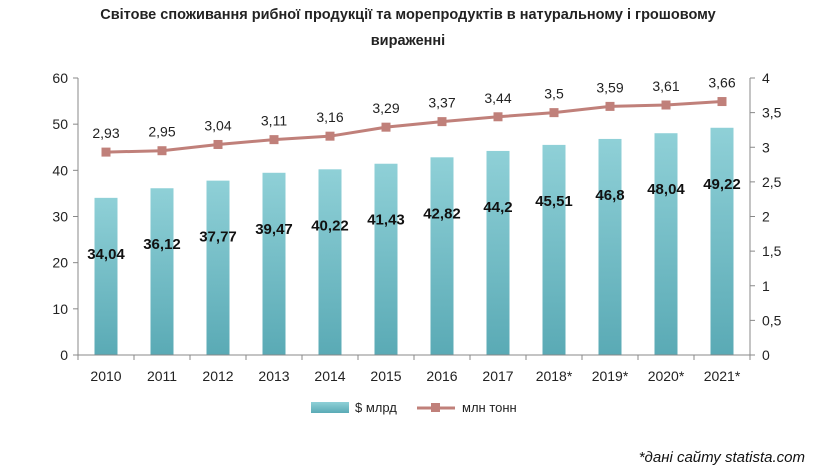 This screenshot has width=817, height=473. Describe the element at coordinates (554, 113) in the screenshot. I see `line-point-2018*` at that location.